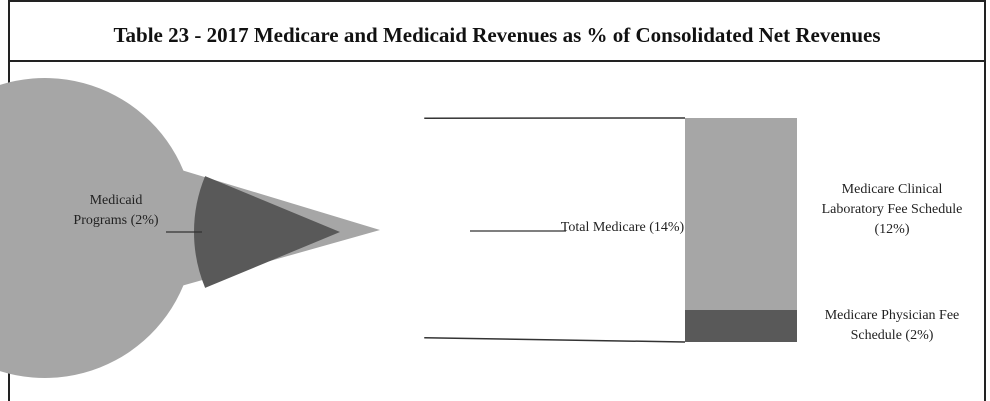 This screenshot has width=990, height=401. Describe the element at coordinates (116, 210) in the screenshot. I see `category-label: Medicaid Programs (2%)` at that location.